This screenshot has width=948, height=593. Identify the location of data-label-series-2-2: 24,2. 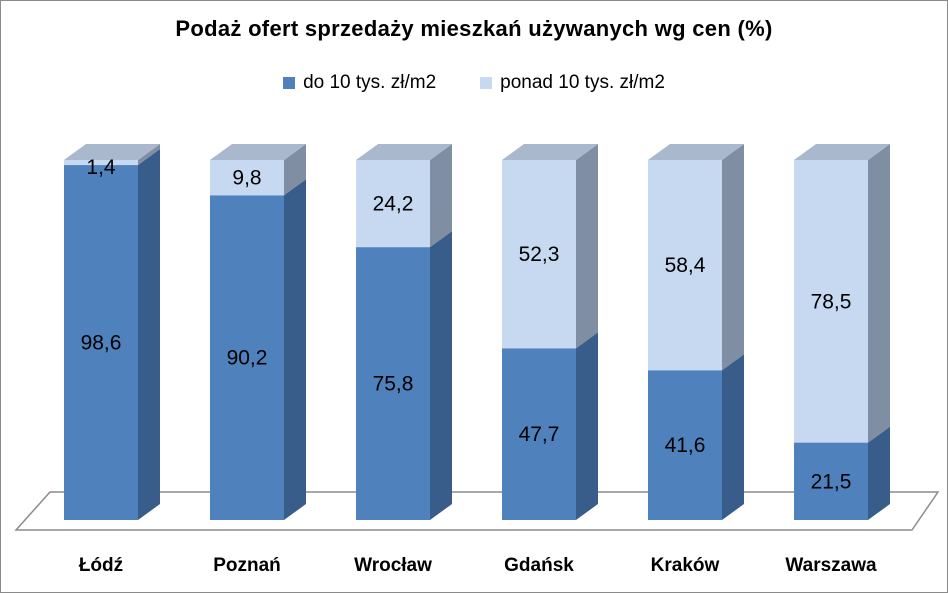
(393, 204).